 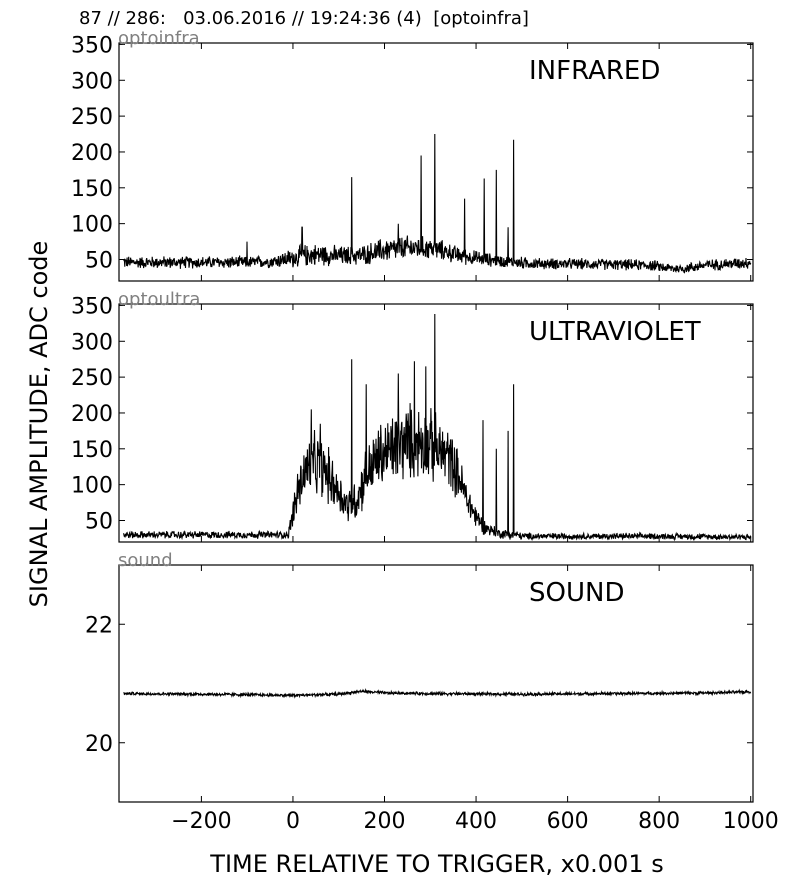 What do you see at coordinates (615, 332) in the screenshot?
I see `panel-title: ULTRAVIOLET` at bounding box center [615, 332].